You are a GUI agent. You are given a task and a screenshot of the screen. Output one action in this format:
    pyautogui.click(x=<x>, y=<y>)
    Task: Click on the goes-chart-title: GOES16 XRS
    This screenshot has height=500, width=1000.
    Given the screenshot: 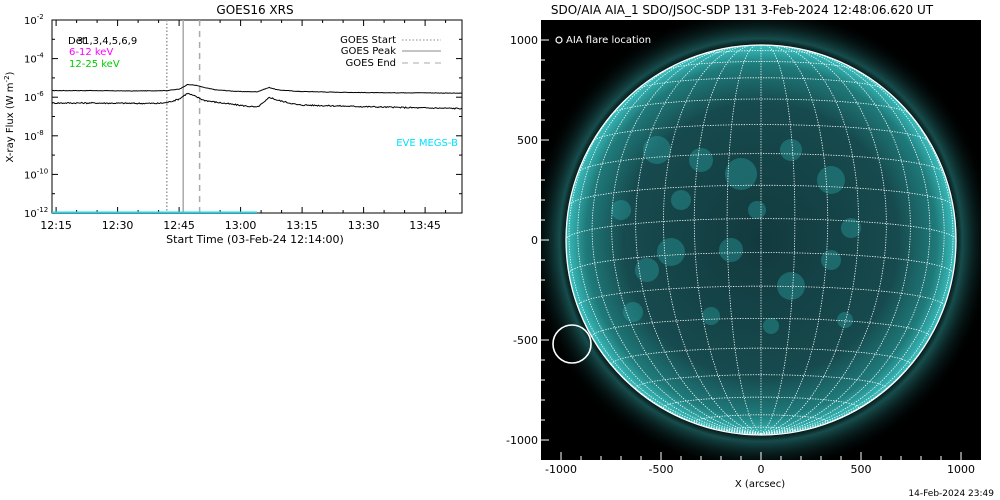 What is the action you would take?
    pyautogui.click(x=254, y=10)
    